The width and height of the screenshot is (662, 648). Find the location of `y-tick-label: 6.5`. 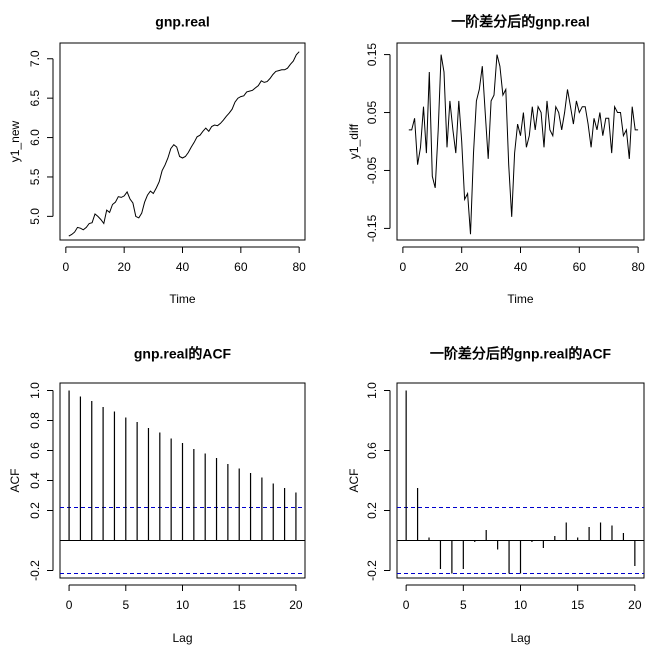

y-tick-label: 6.5 is located at coordinates (35, 97).